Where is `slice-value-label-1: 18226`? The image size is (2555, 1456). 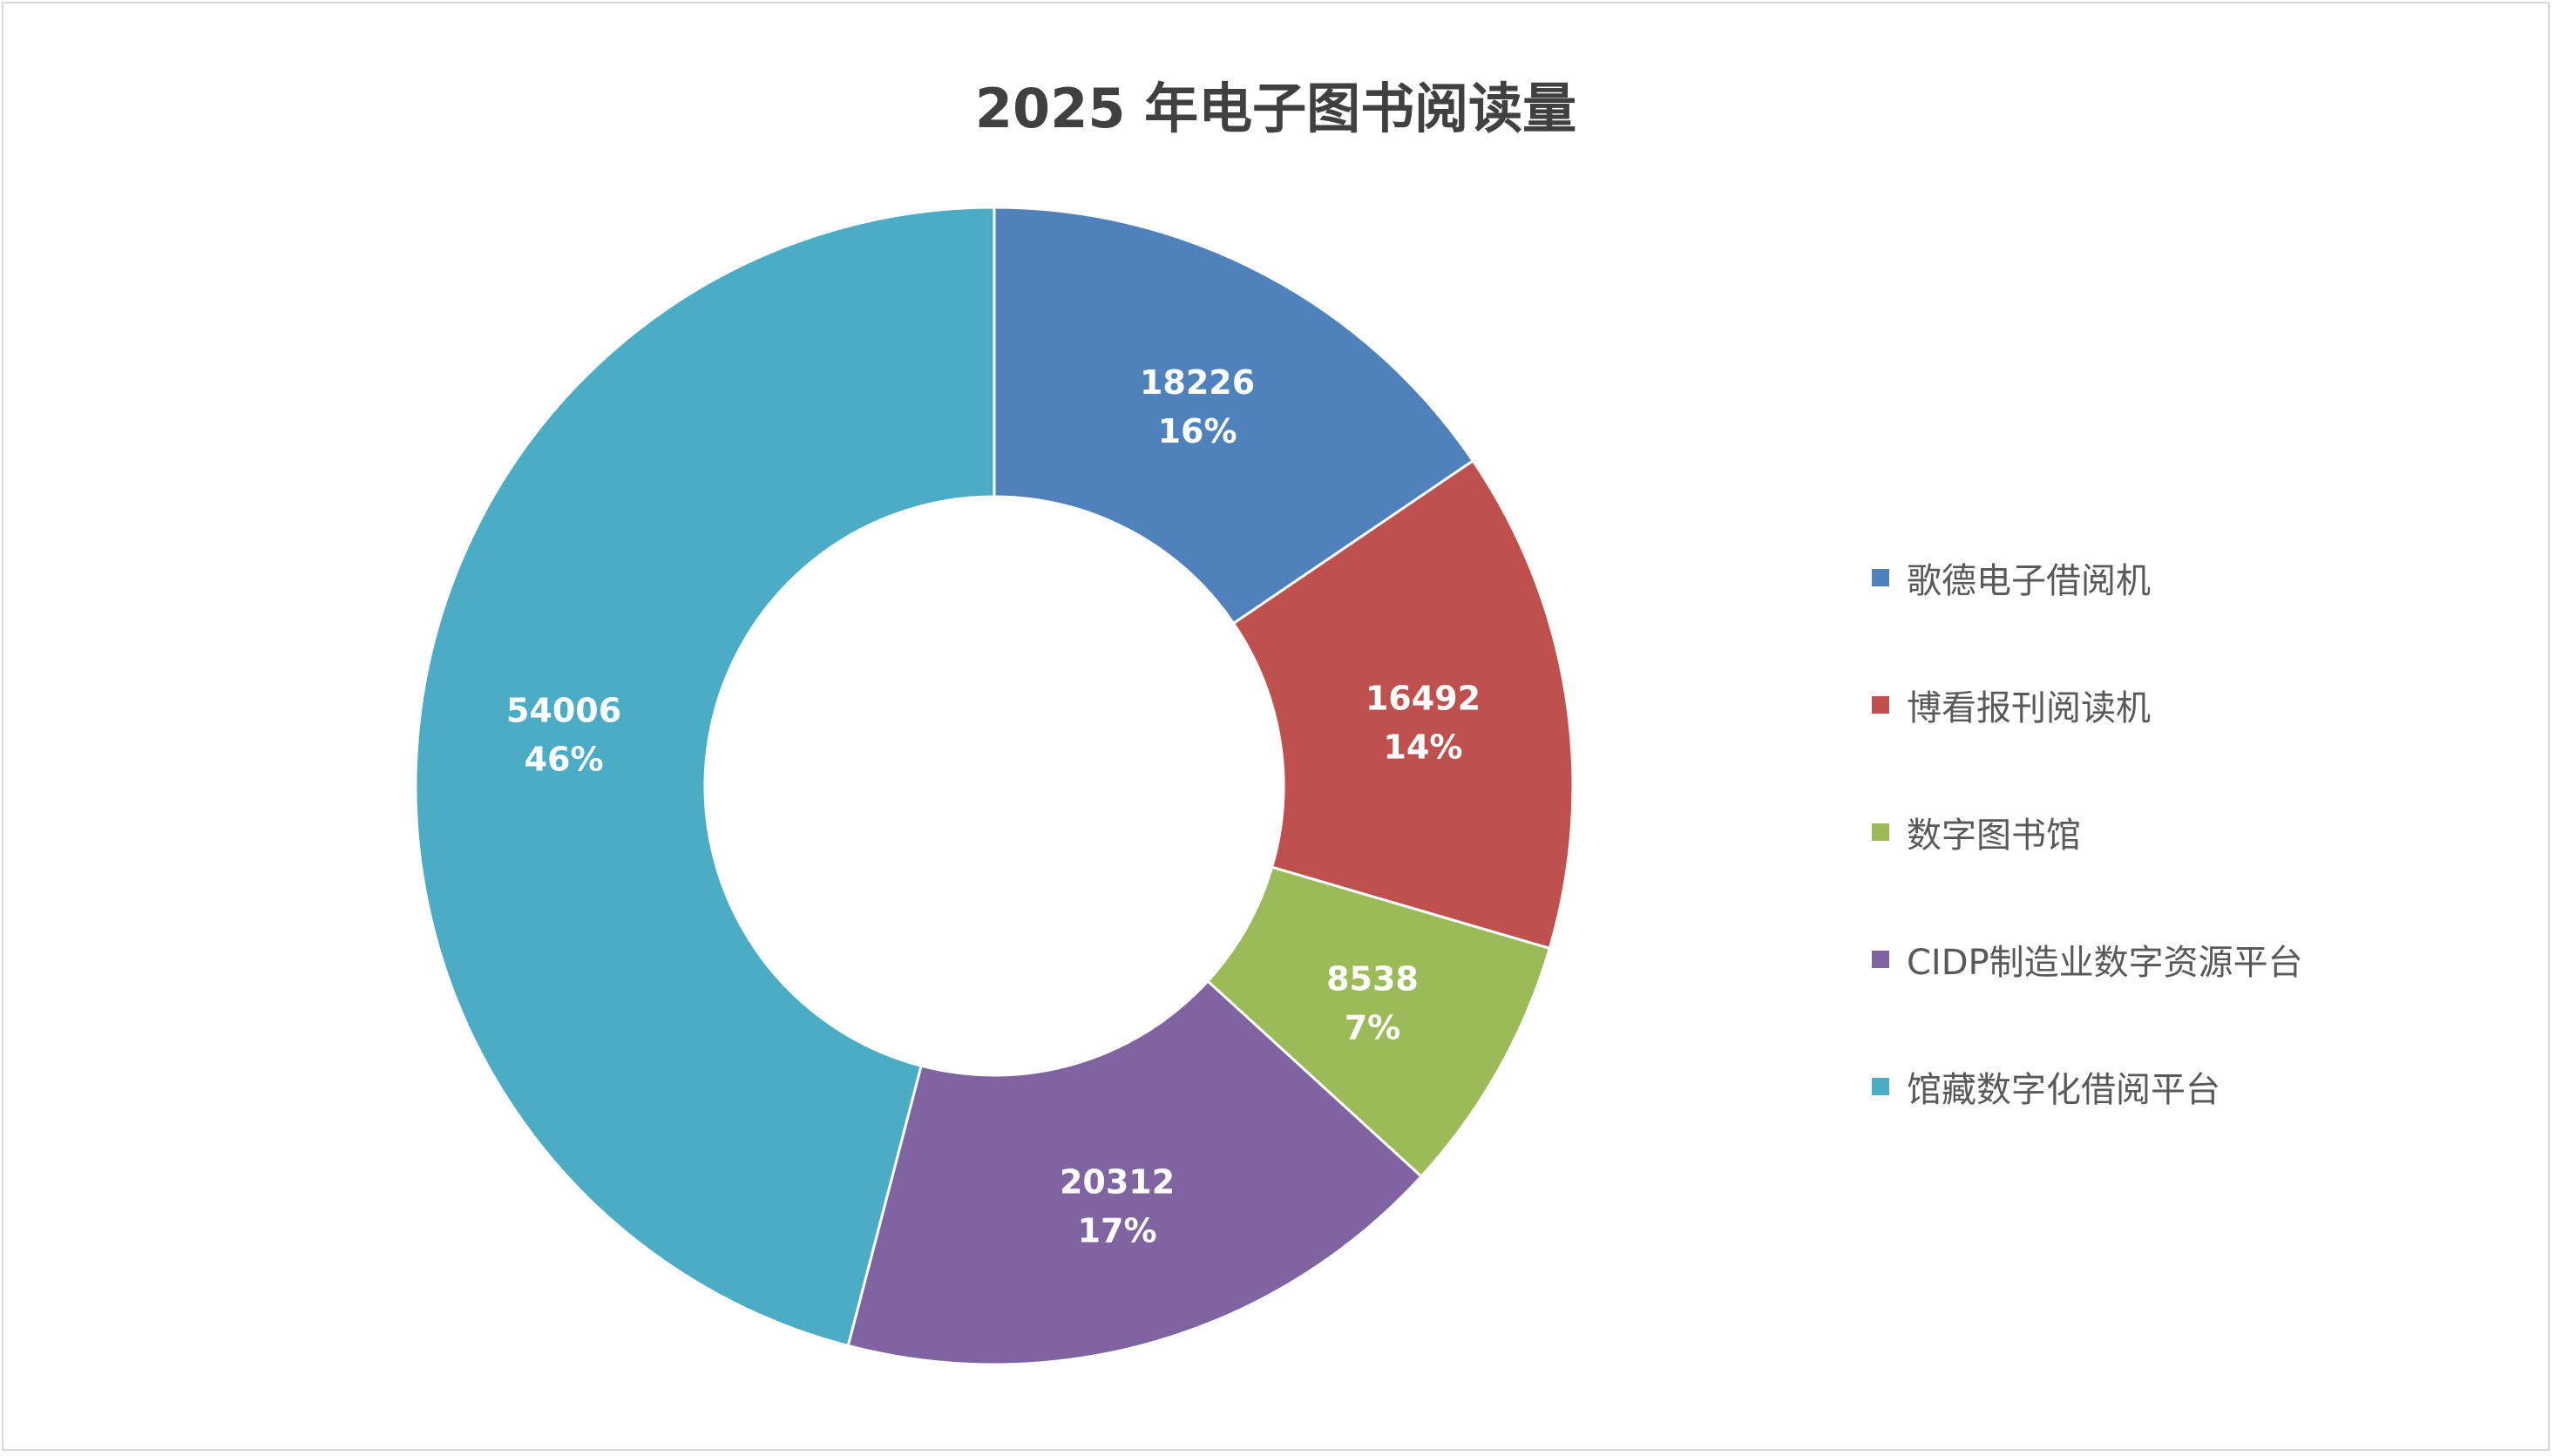
slice-value-label-1: 18226 is located at coordinates (1197, 382).